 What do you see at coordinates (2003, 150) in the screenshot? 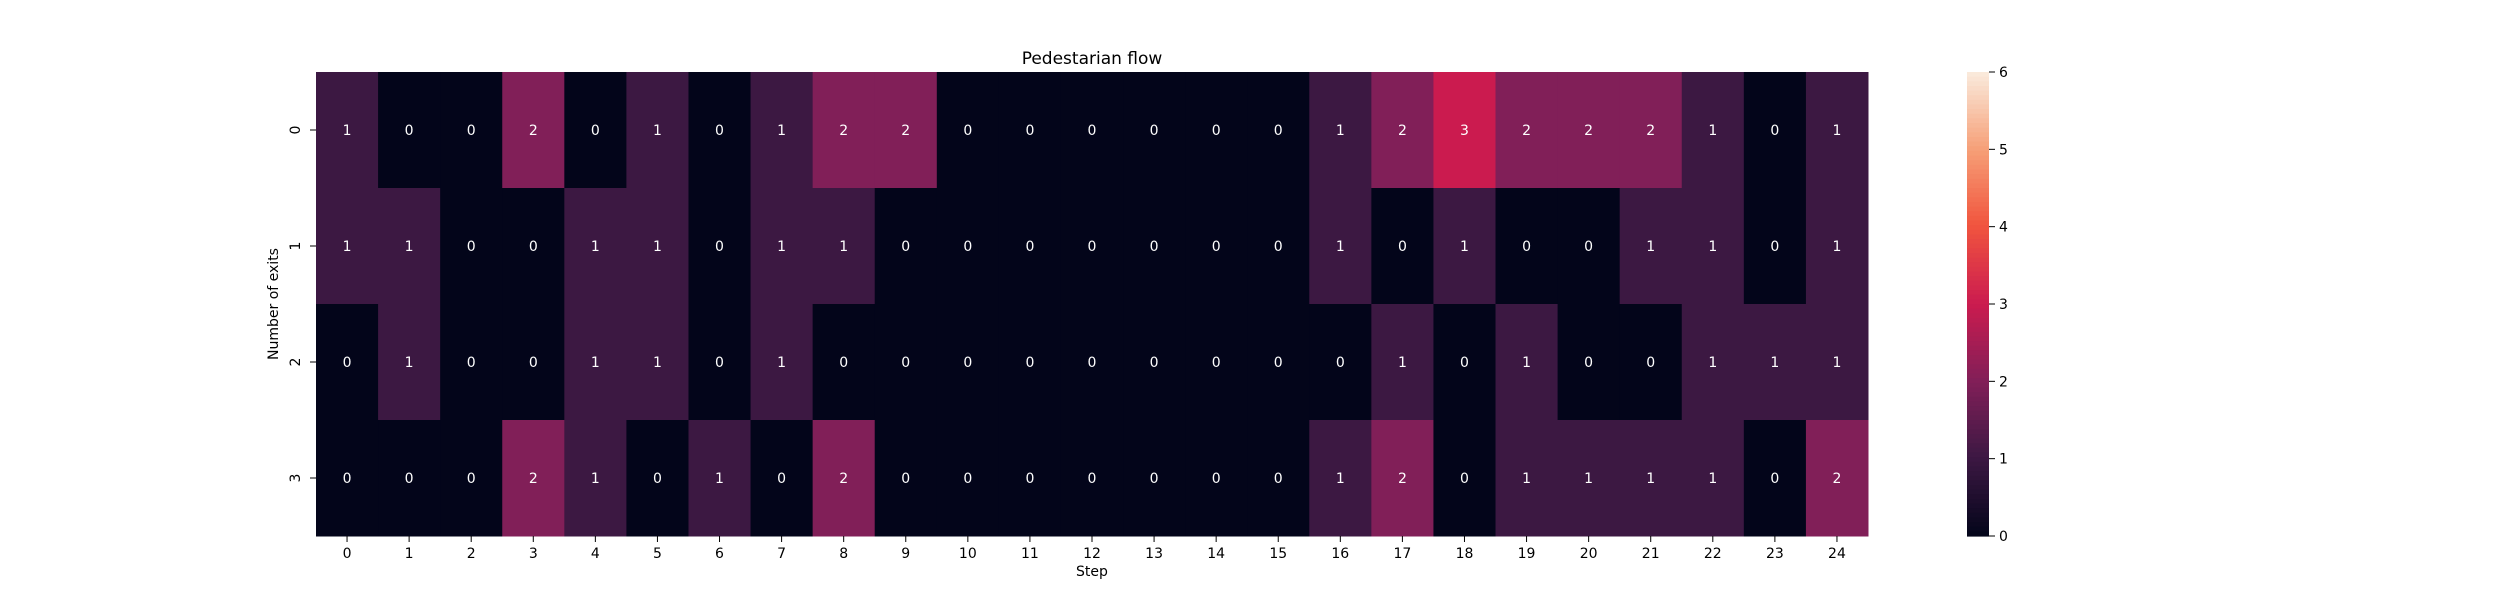
I see `colorbar-tick-label: 5` at bounding box center [2003, 150].